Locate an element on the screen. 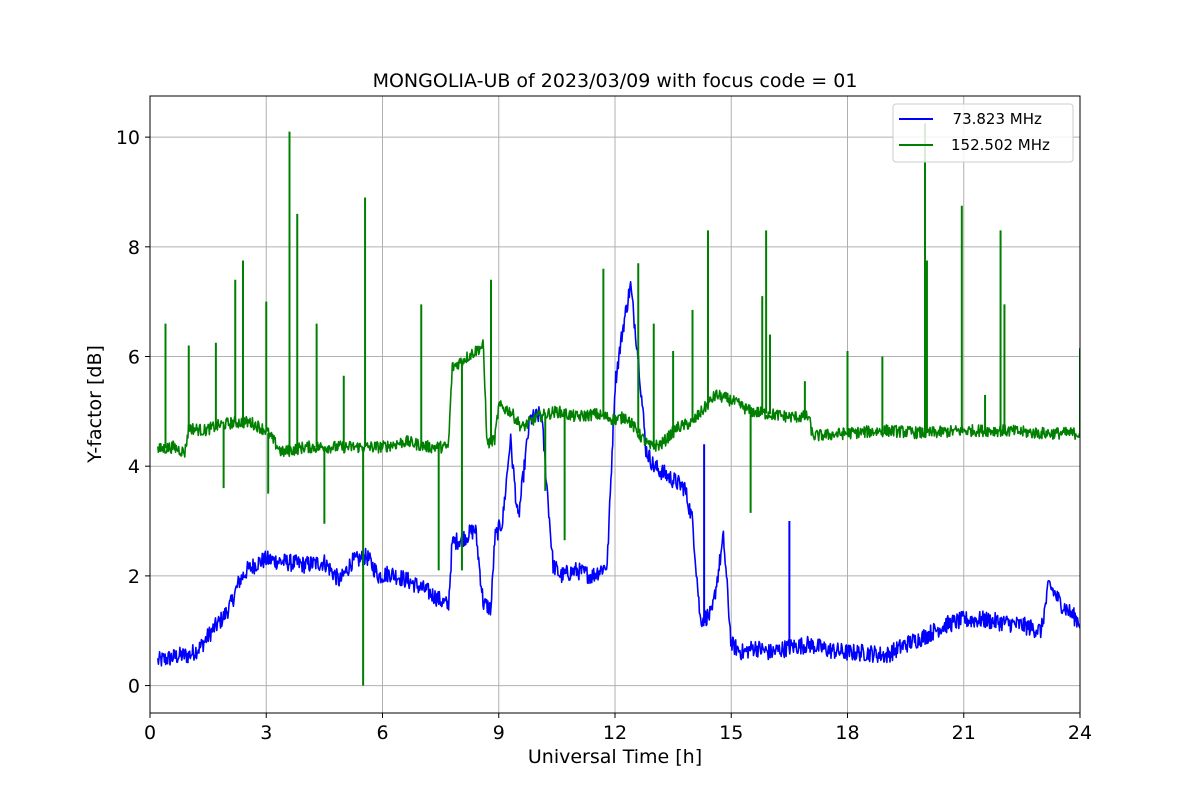  y-tick-label: 10 is located at coordinates (128, 138).